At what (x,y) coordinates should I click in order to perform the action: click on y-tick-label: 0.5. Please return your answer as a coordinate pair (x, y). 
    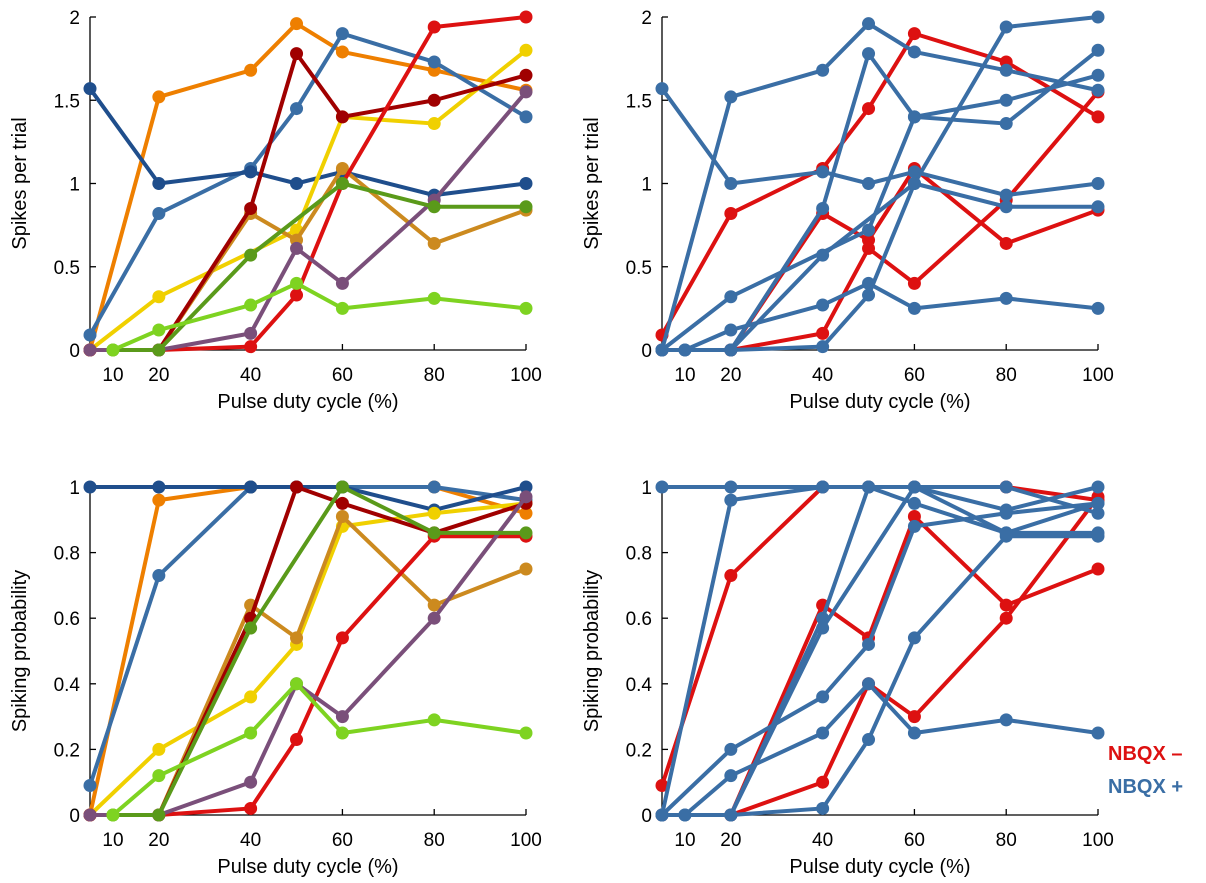
    Looking at the image, I should click on (67, 268).